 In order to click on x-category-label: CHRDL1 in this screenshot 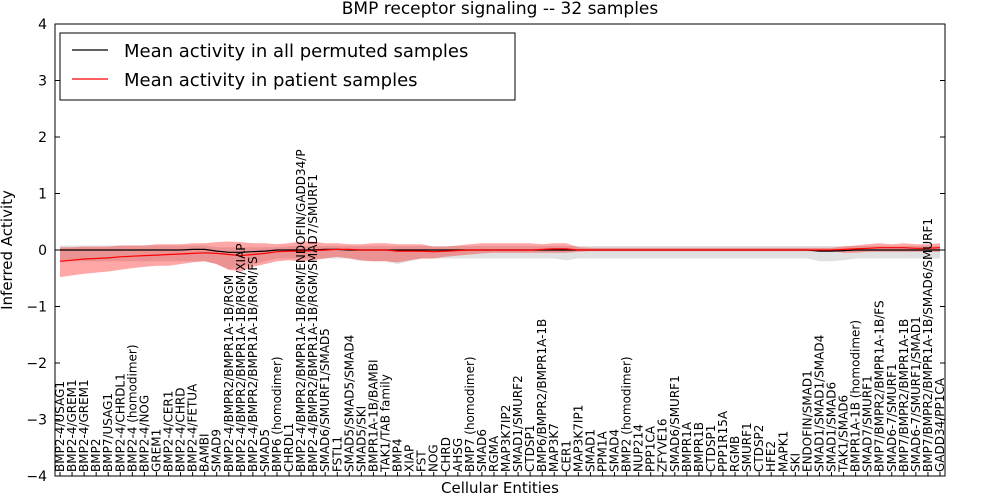, I will do `click(289, 447)`.